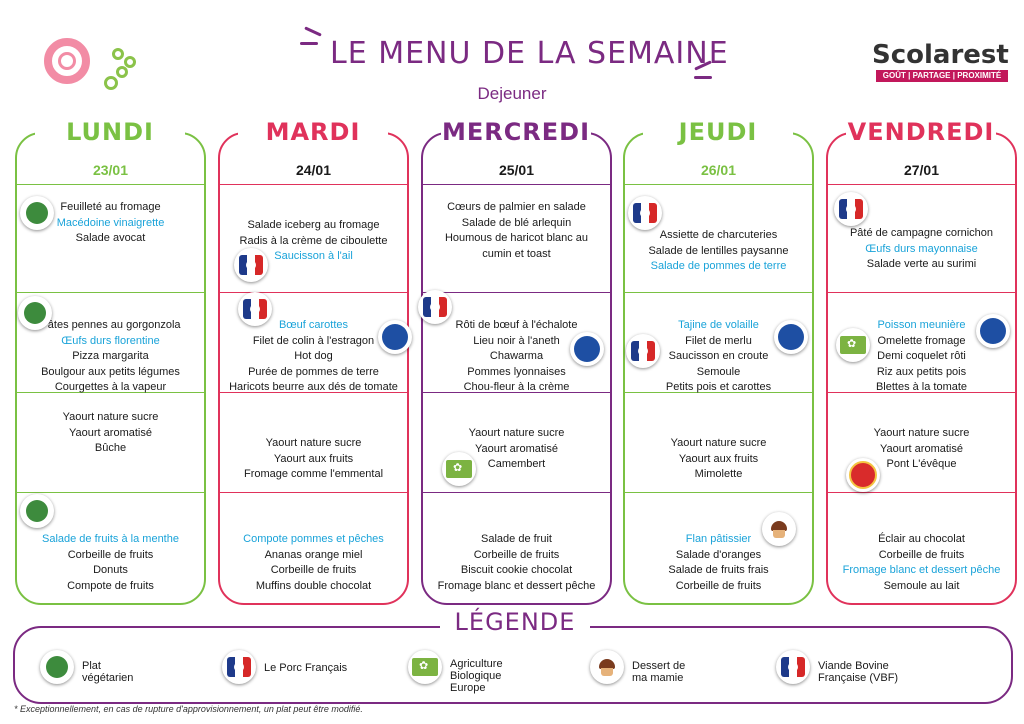  I want to click on legend-label-line: Biologique, so click(476, 676).